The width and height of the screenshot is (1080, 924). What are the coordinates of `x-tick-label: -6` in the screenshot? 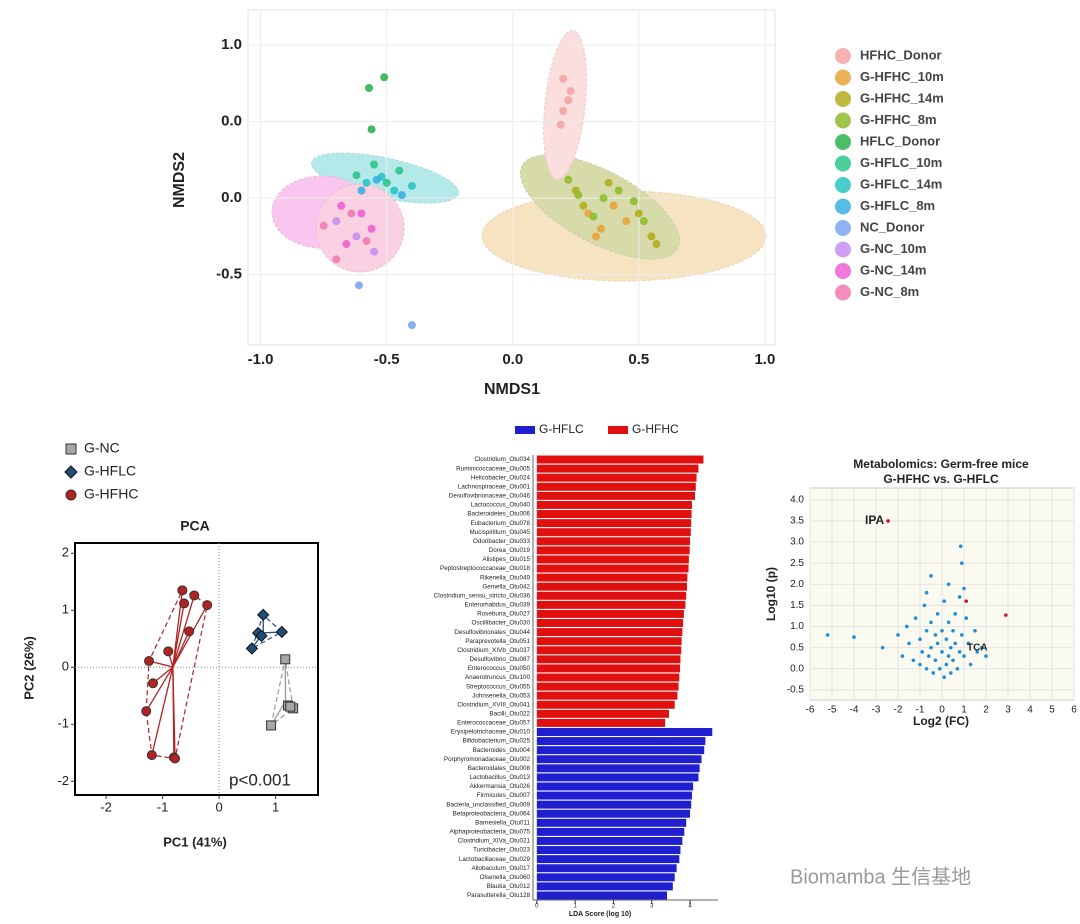 It's located at (810, 710).